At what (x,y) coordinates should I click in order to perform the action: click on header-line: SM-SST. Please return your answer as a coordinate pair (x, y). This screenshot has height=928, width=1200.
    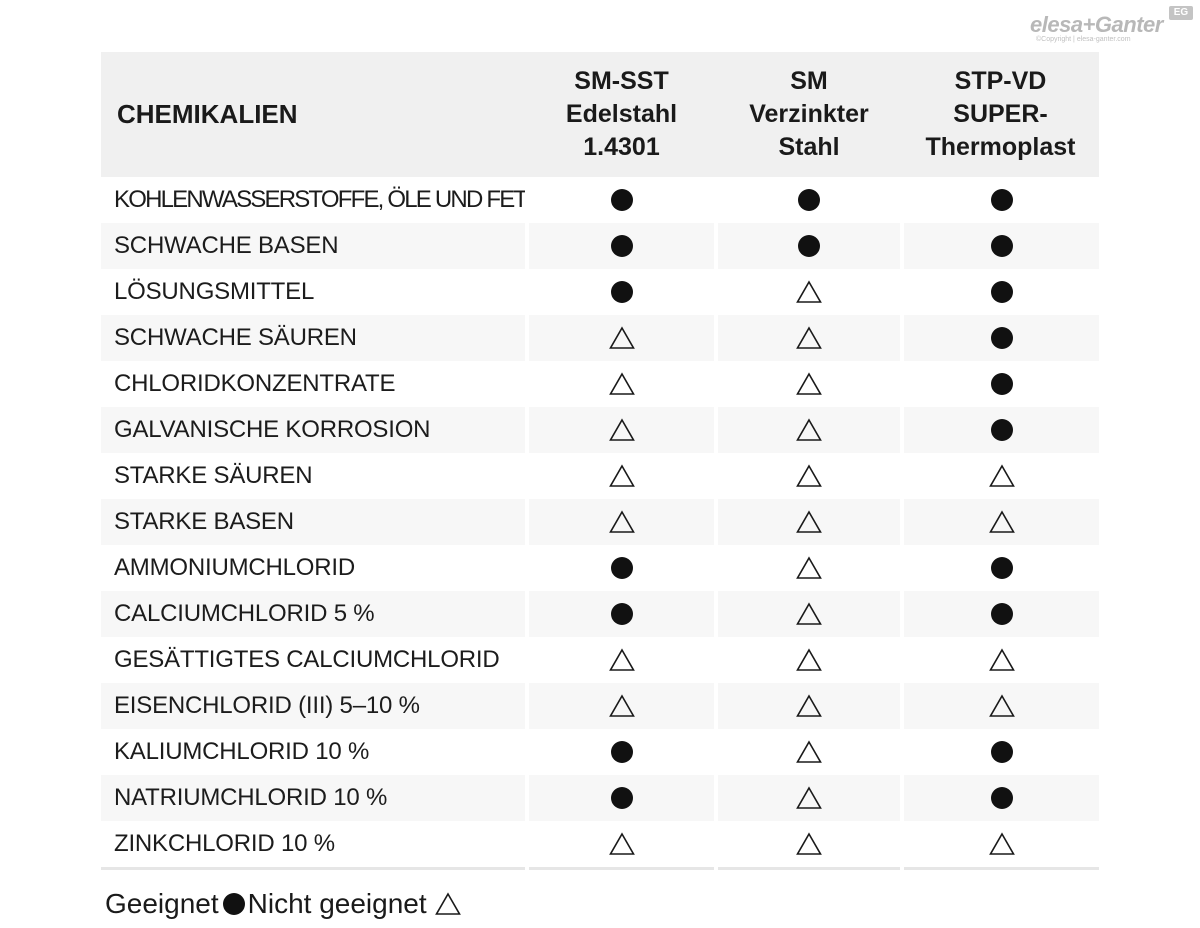
    Looking at the image, I should click on (621, 81).